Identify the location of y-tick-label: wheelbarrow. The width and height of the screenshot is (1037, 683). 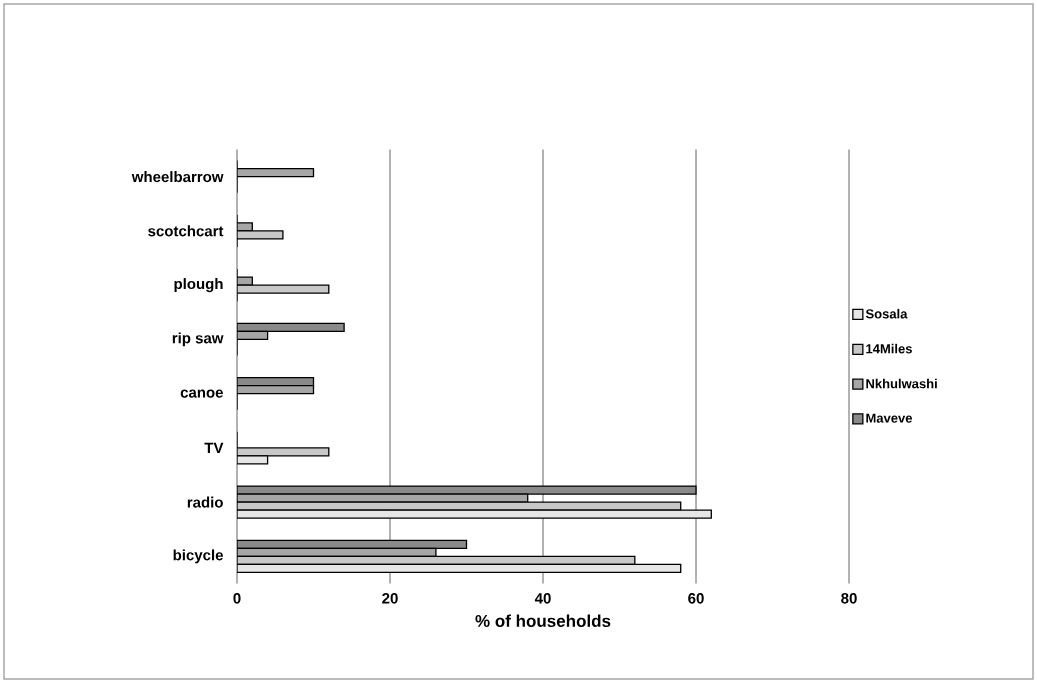
(177, 177).